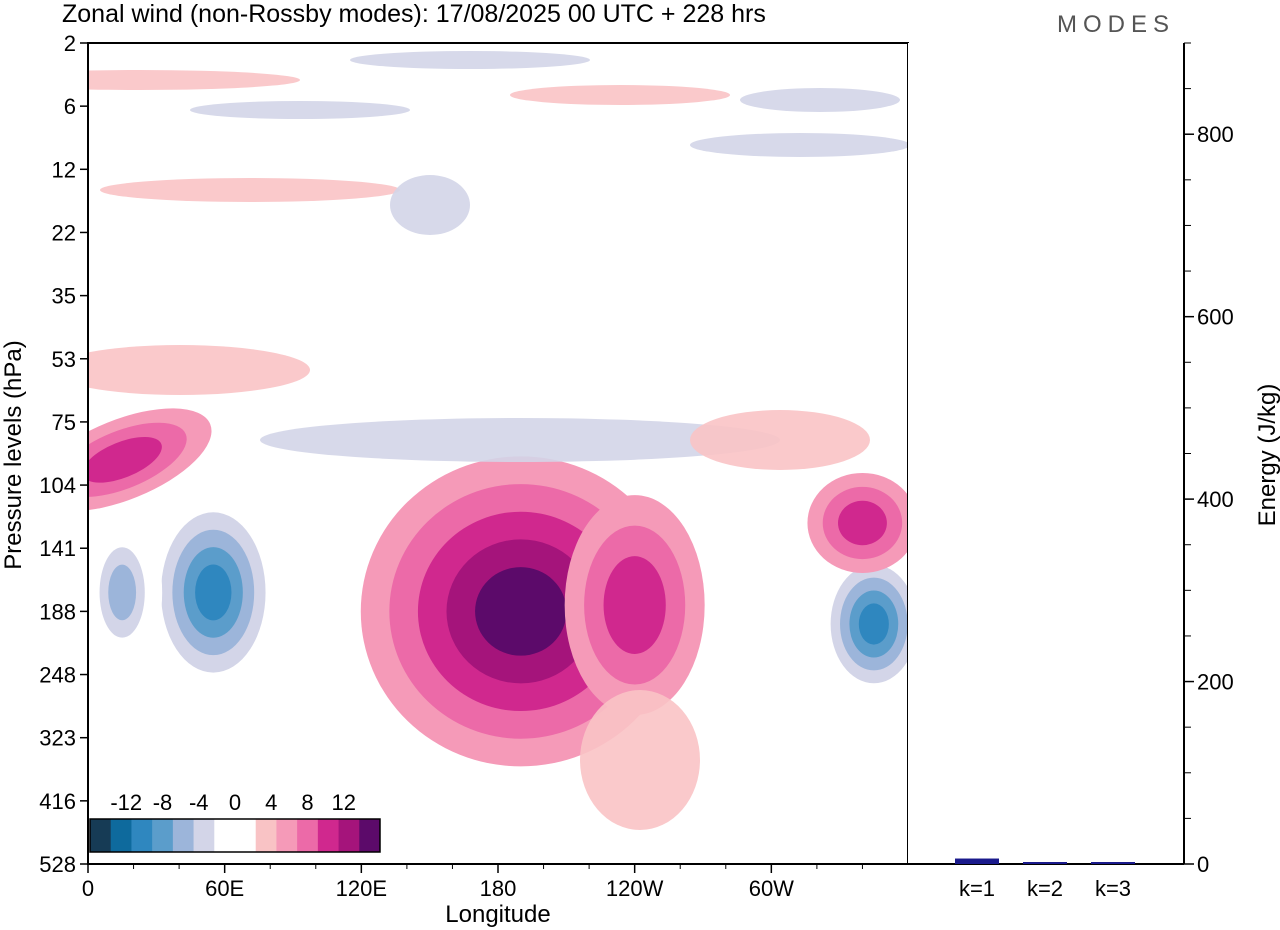  Describe the element at coordinates (1267, 455) in the screenshot. I see `energy-axis-label: Energy (J/kg)` at that location.